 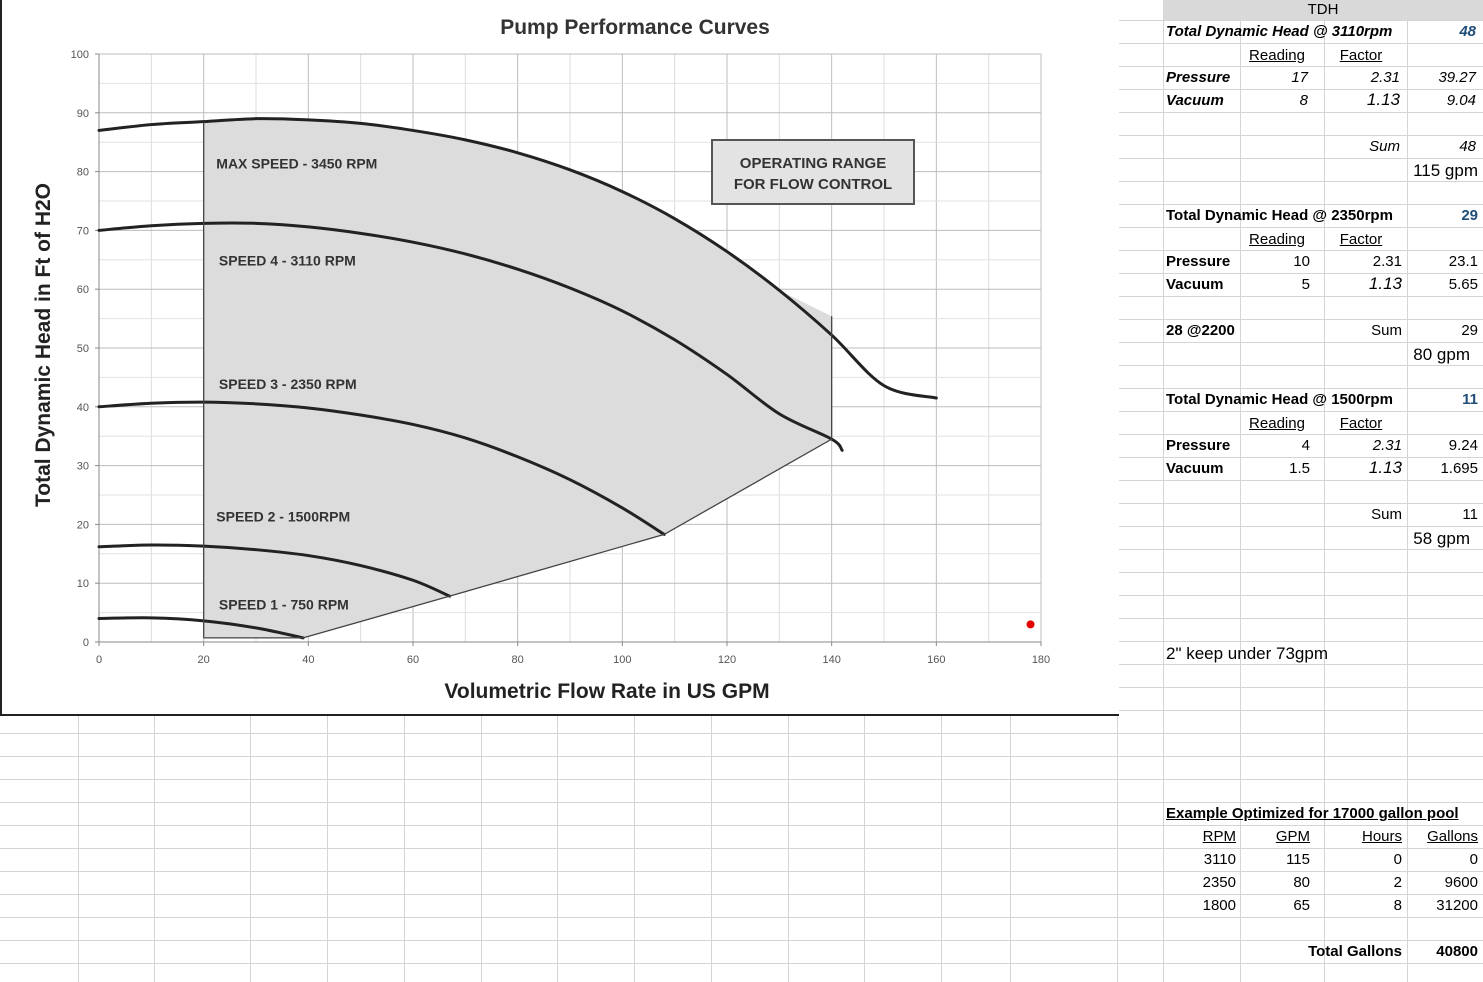 I want to click on block1-vacuum-label: Vacuum, so click(x=1195, y=100).